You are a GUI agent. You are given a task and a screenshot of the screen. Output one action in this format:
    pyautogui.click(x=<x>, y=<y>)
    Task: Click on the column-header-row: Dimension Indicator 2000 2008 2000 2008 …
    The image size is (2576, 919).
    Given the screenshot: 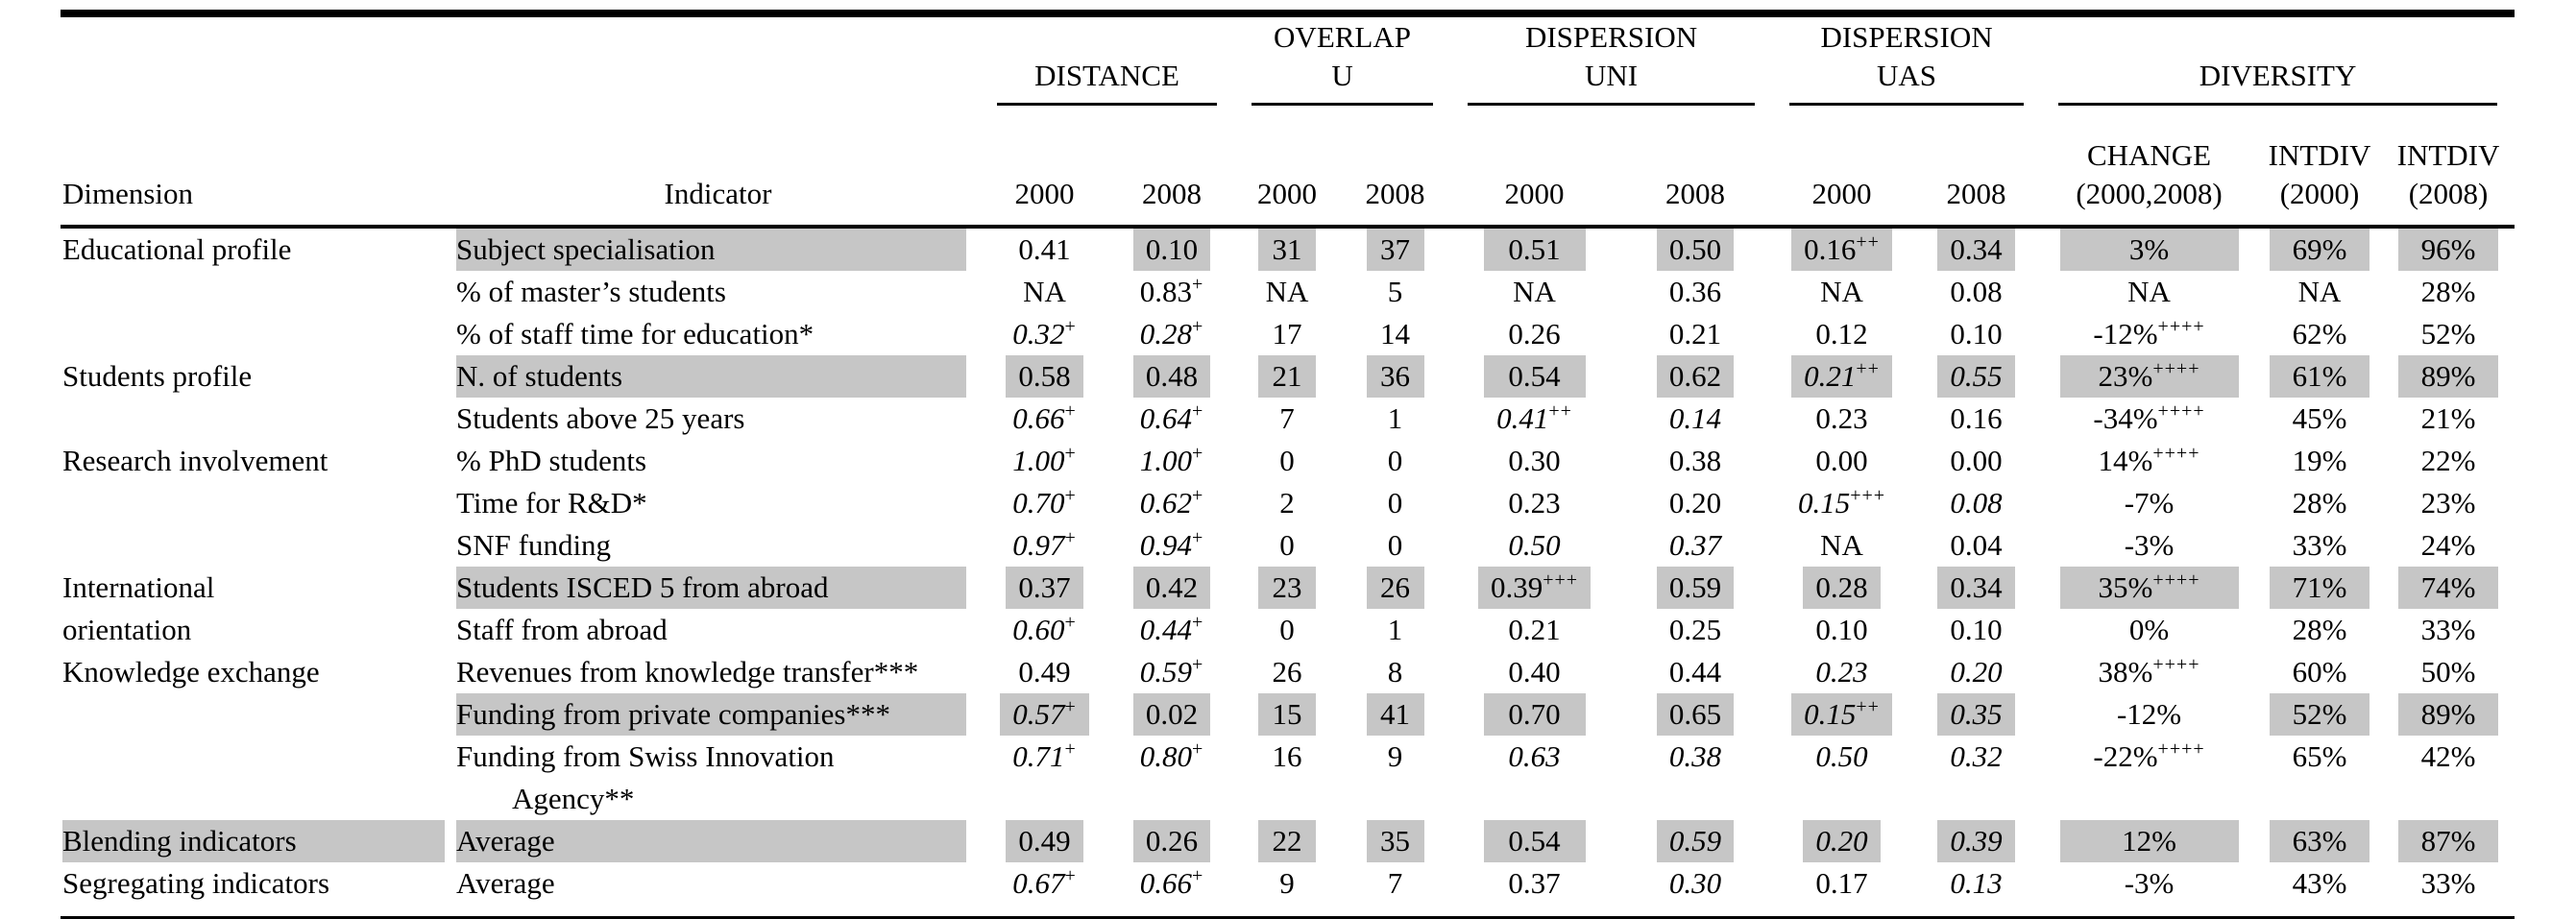 What is the action you would take?
    pyautogui.click(x=1288, y=167)
    